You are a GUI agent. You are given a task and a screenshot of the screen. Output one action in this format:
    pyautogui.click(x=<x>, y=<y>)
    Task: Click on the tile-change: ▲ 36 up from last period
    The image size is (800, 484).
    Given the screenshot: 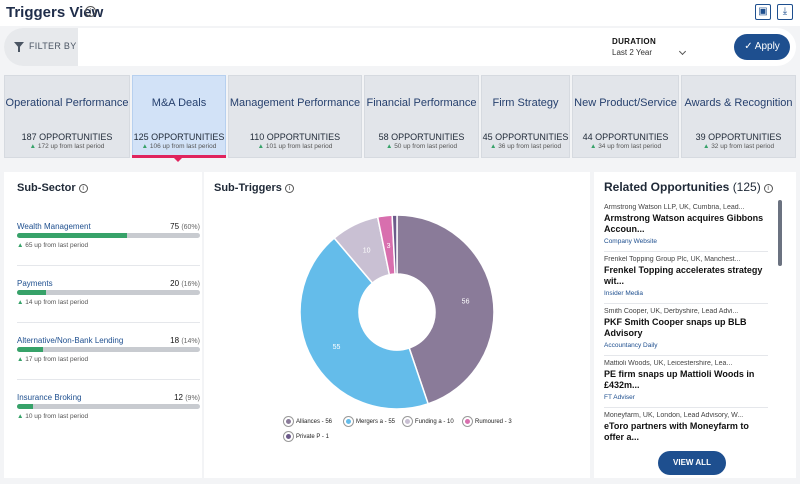 What is the action you would take?
    pyautogui.click(x=525, y=146)
    